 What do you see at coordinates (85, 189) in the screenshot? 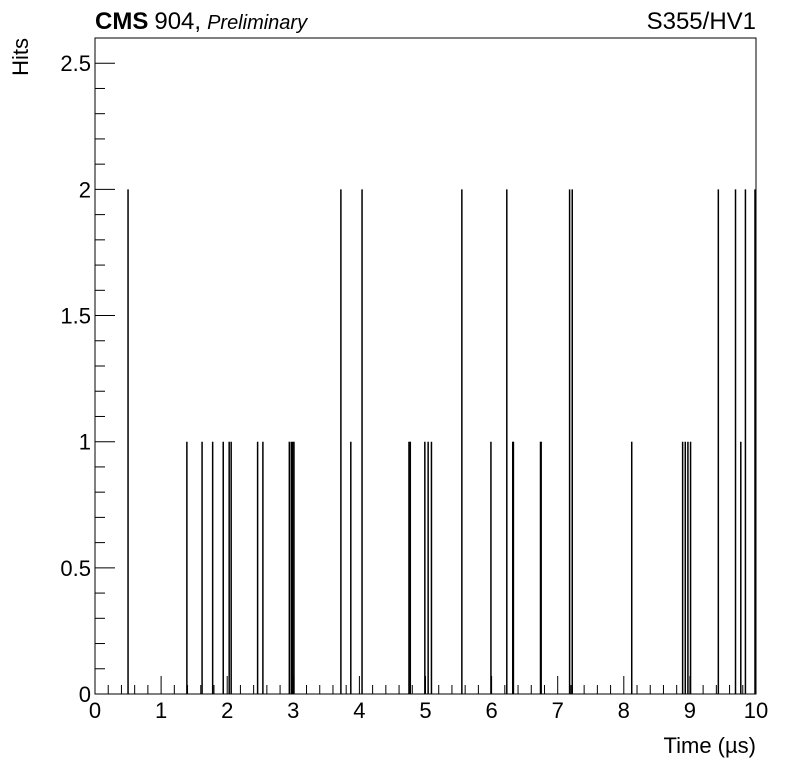
I see `y-tick-label: 2` at bounding box center [85, 189].